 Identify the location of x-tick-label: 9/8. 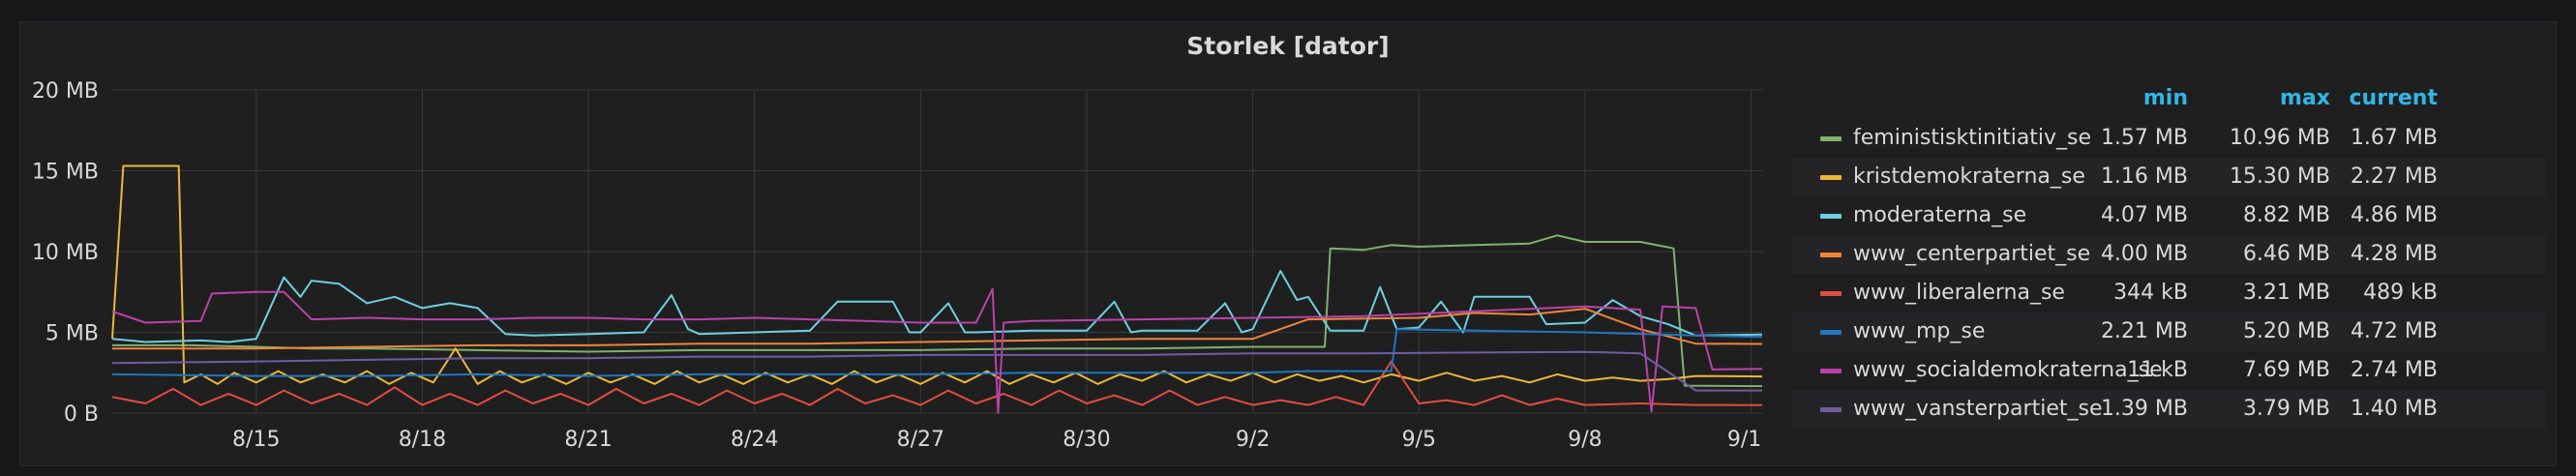
(1585, 440).